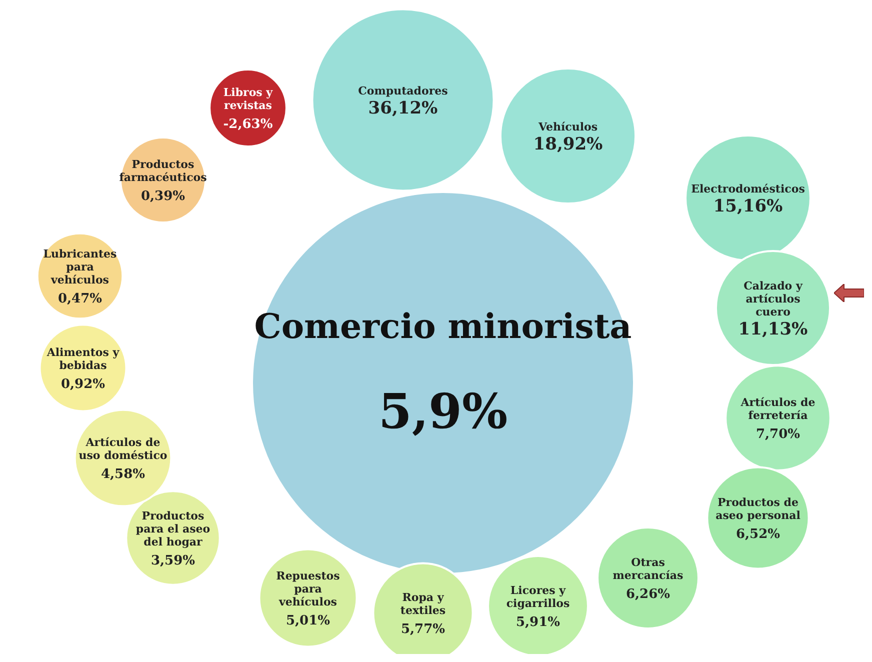 Image resolution: width=872 pixels, height=662 pixels. What do you see at coordinates (538, 622) in the screenshot?
I see `data-label: 5,91%` at bounding box center [538, 622].